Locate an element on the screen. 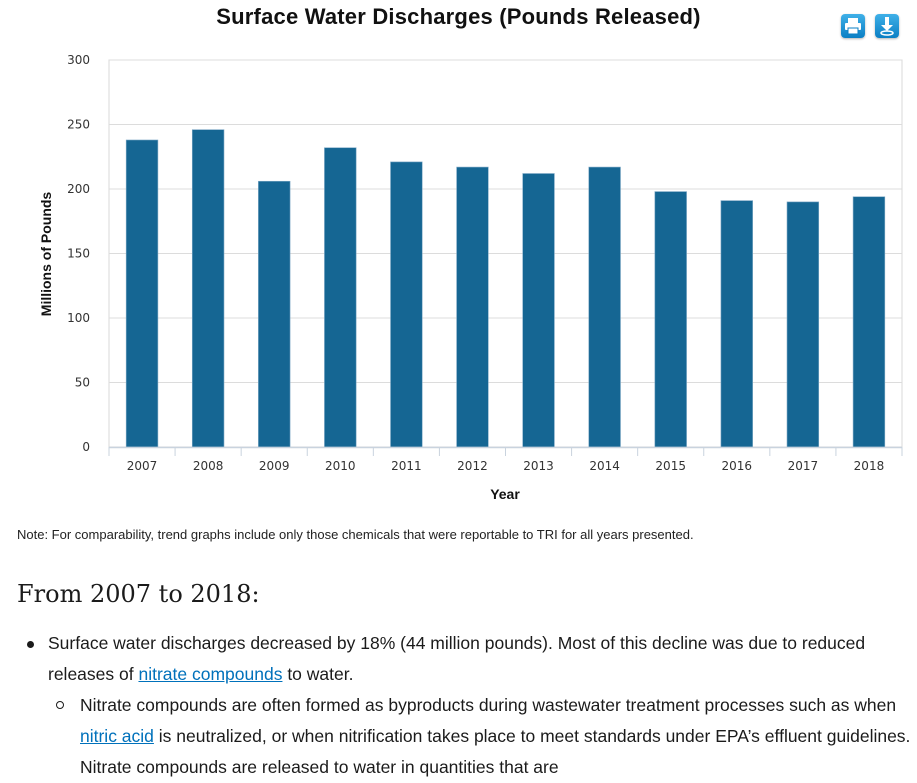  x-tick-label: 2012 is located at coordinates (472, 466).